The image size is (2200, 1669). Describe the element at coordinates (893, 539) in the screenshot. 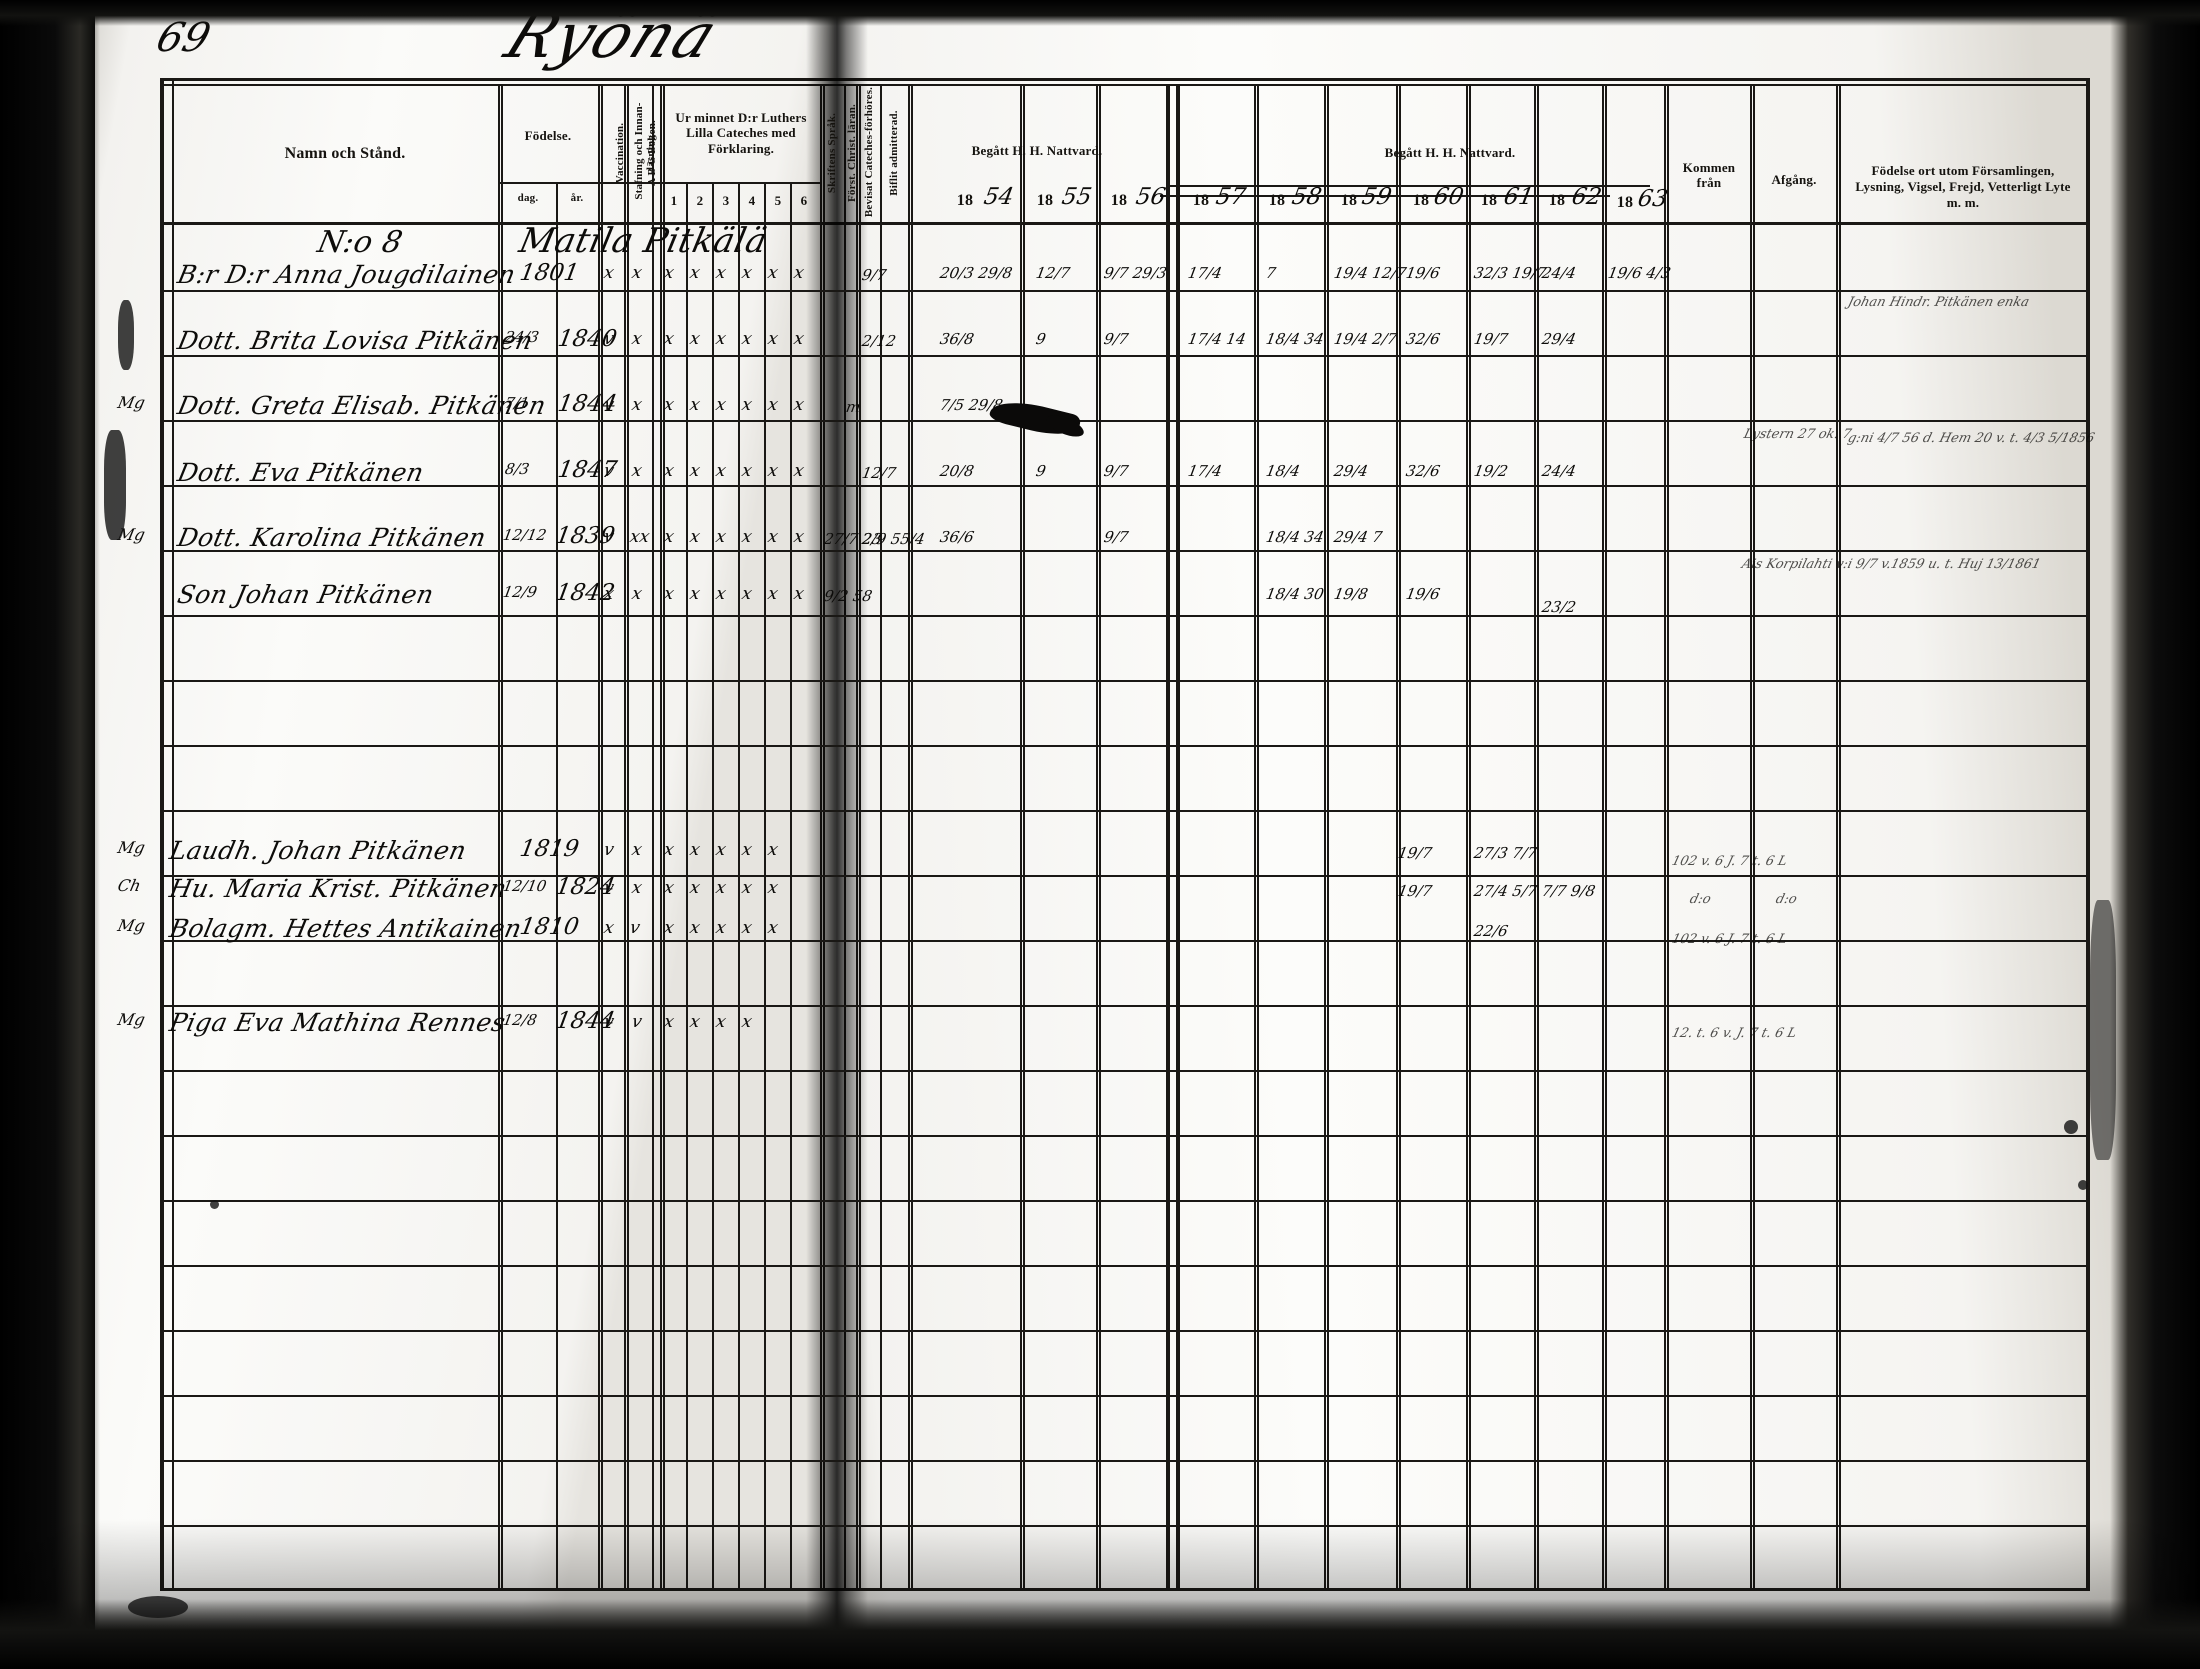

I see `person-proven: 2/9 55/4` at that location.